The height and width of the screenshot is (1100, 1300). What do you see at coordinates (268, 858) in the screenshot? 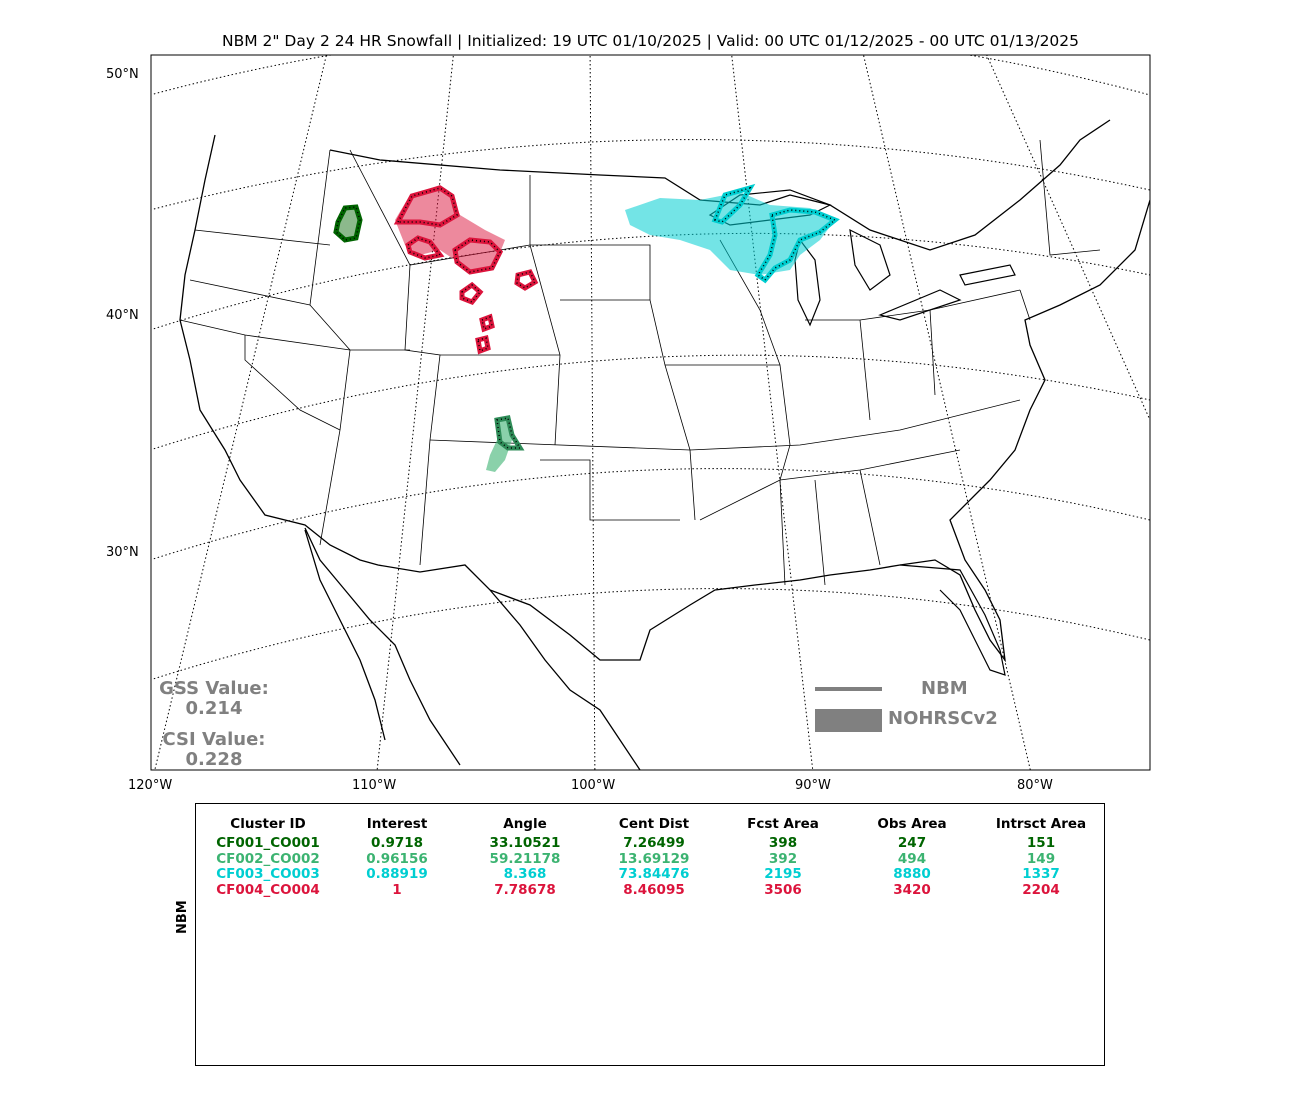
I see `table-cell-cluster-id: CF002_CO002` at bounding box center [268, 858].